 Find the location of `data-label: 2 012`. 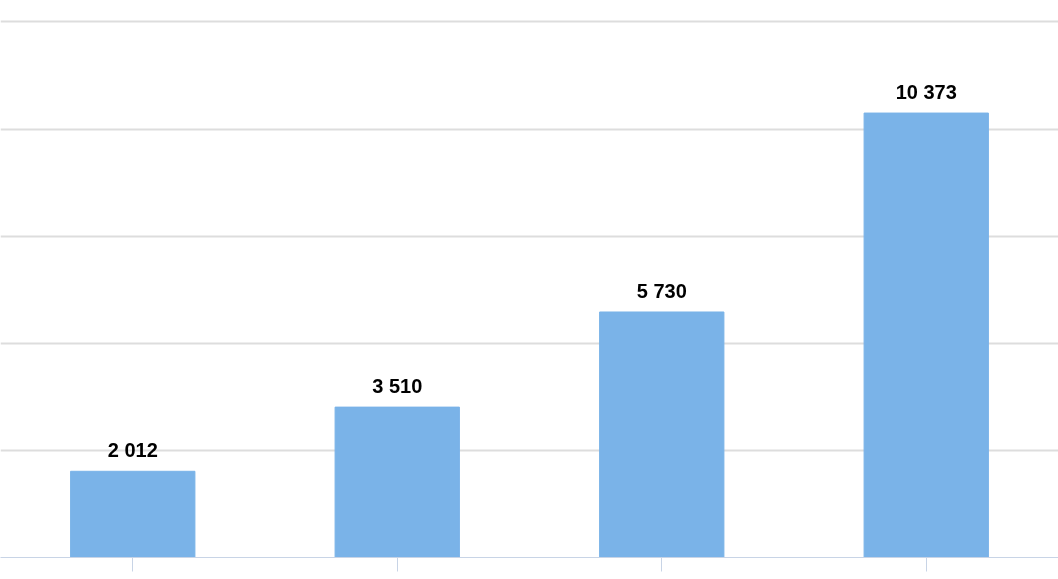

data-label: 2 012 is located at coordinates (132, 450).